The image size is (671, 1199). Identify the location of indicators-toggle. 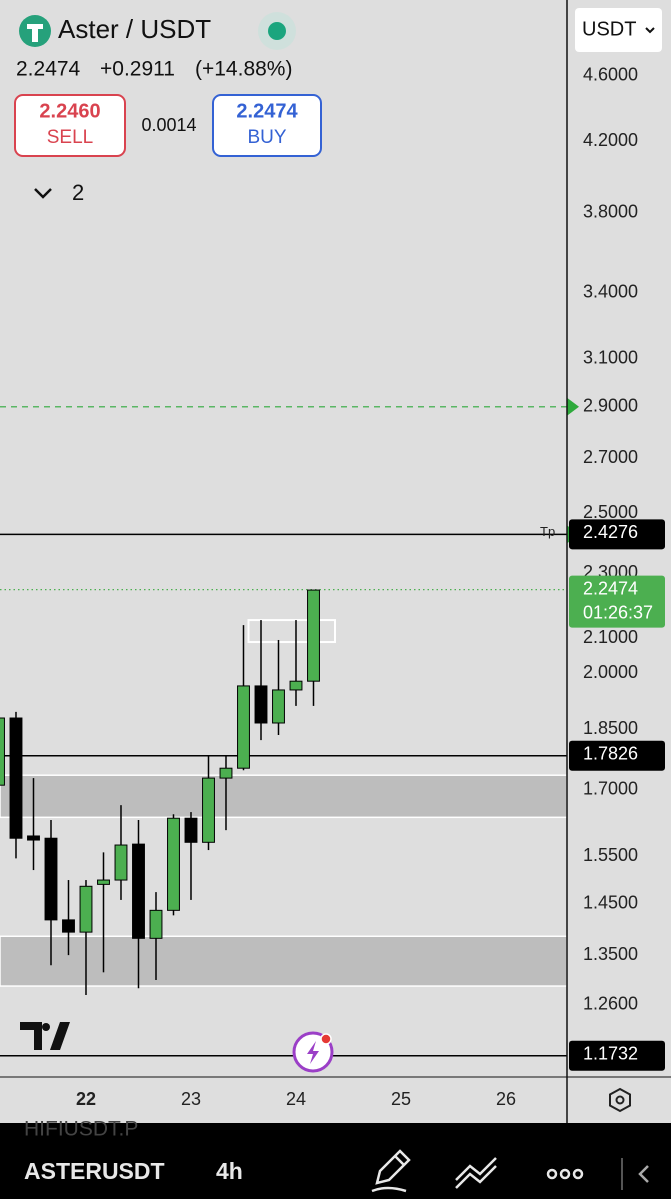
(43, 193).